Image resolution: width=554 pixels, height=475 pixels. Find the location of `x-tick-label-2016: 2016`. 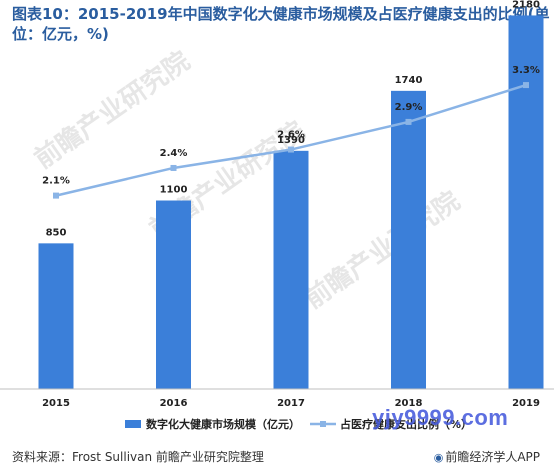

x-tick-label-2016: 2016 is located at coordinates (174, 403).